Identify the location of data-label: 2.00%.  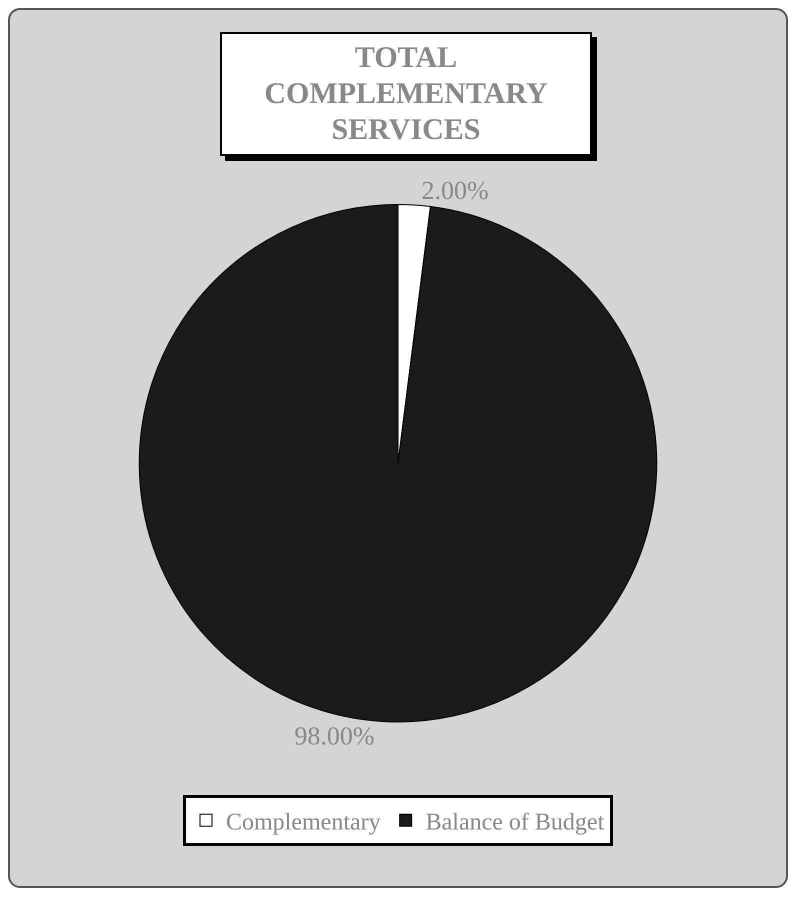
(455, 191).